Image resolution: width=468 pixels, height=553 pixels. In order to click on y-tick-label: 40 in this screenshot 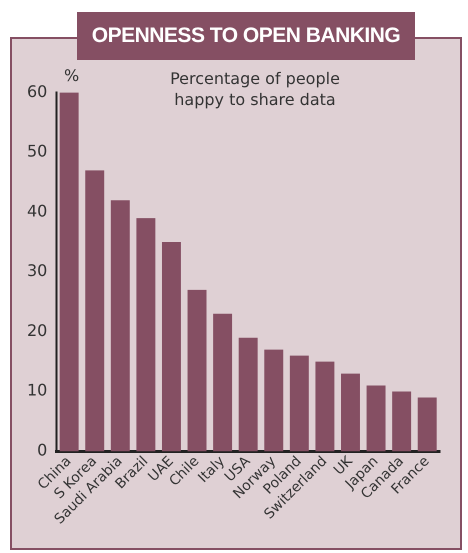, I will do `click(37, 210)`.